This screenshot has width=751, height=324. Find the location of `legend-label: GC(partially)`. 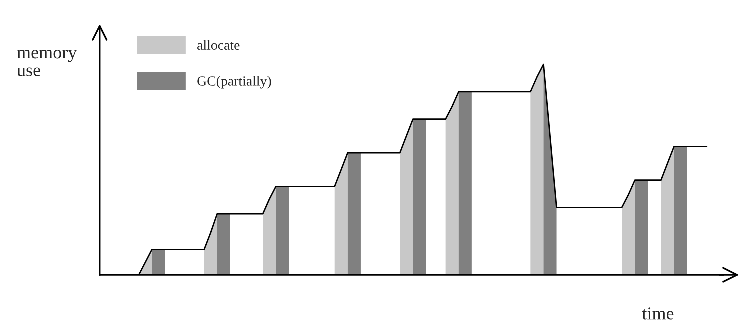

legend-label: GC(partially) is located at coordinates (235, 82).